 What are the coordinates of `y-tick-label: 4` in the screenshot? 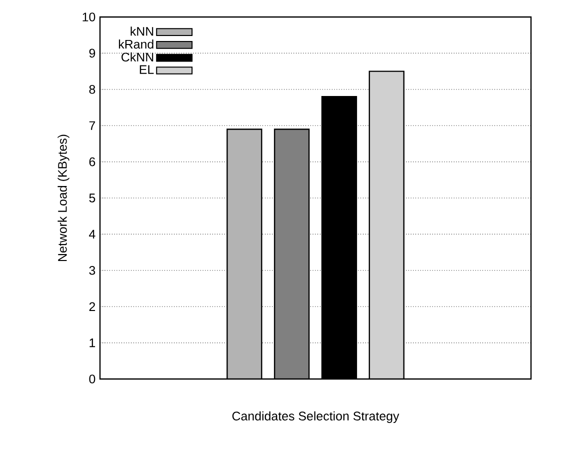 It's located at (92, 234).